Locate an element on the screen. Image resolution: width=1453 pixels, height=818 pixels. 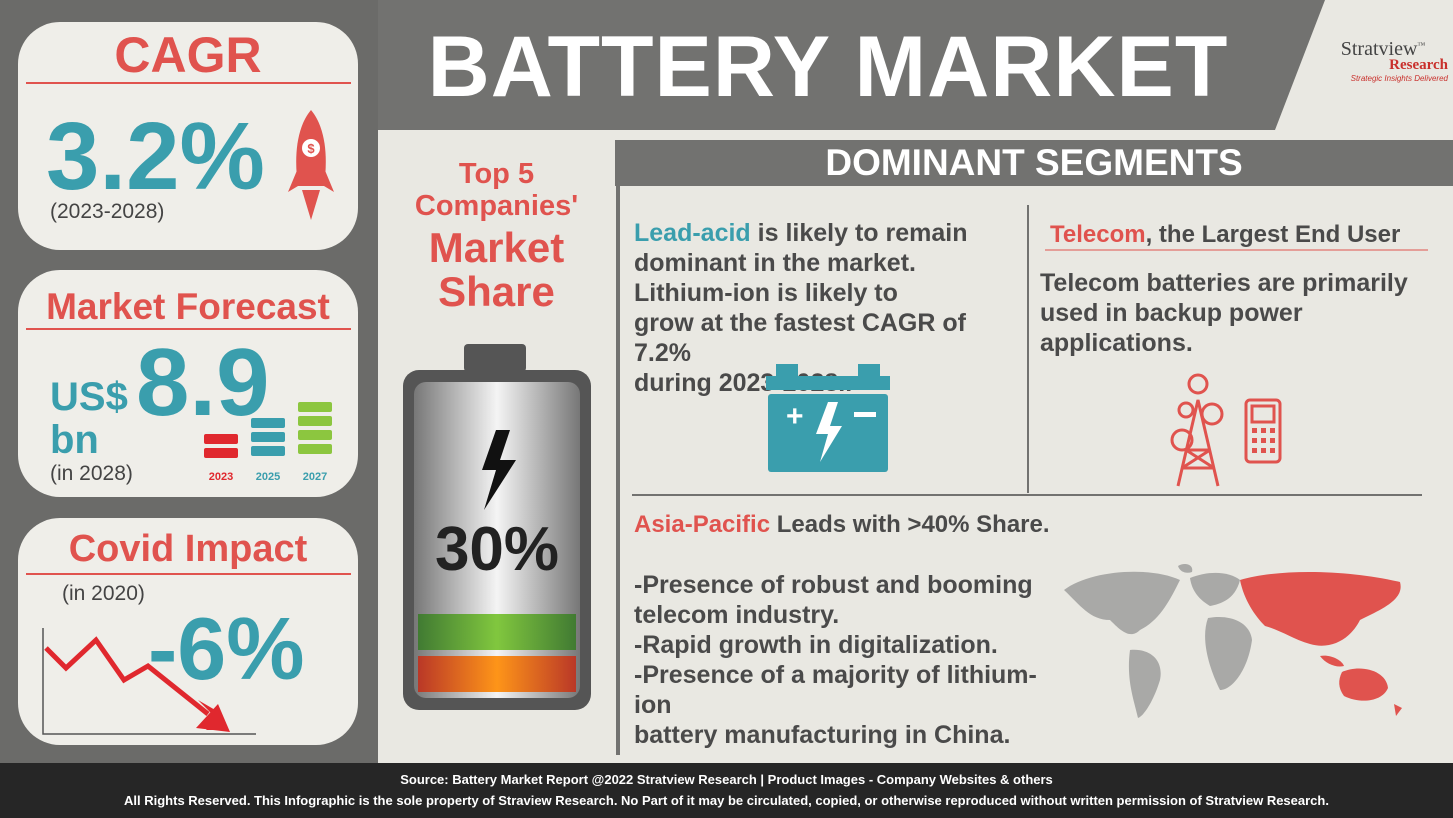
footer-bar is located at coordinates (726, 790).